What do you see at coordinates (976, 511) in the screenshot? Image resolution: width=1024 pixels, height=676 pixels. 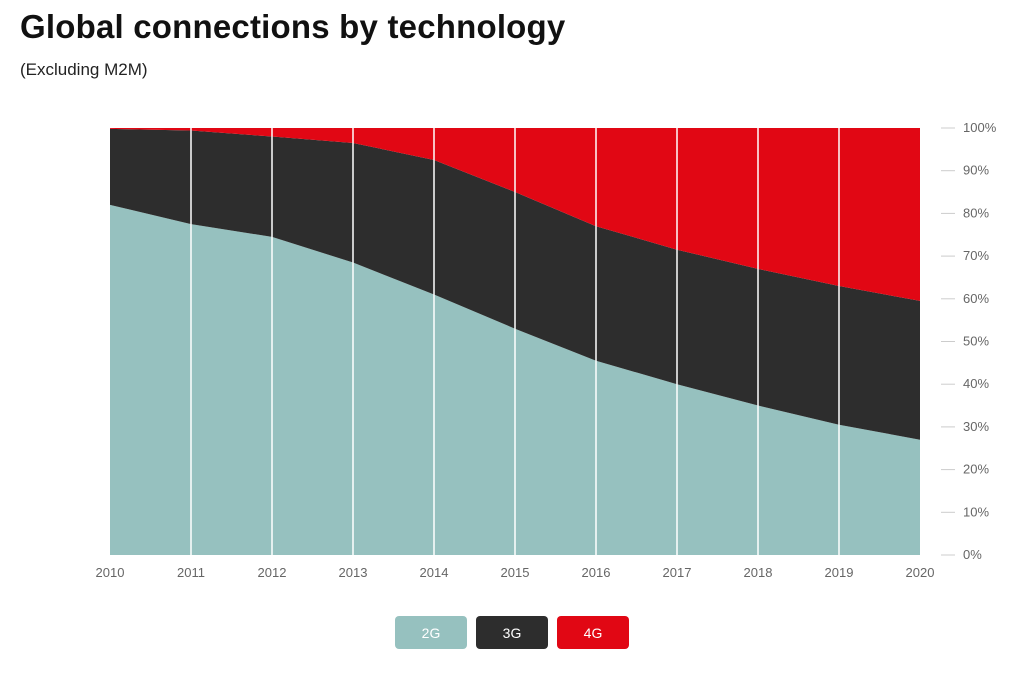 I see `y-tick-label: 10%` at bounding box center [976, 511].